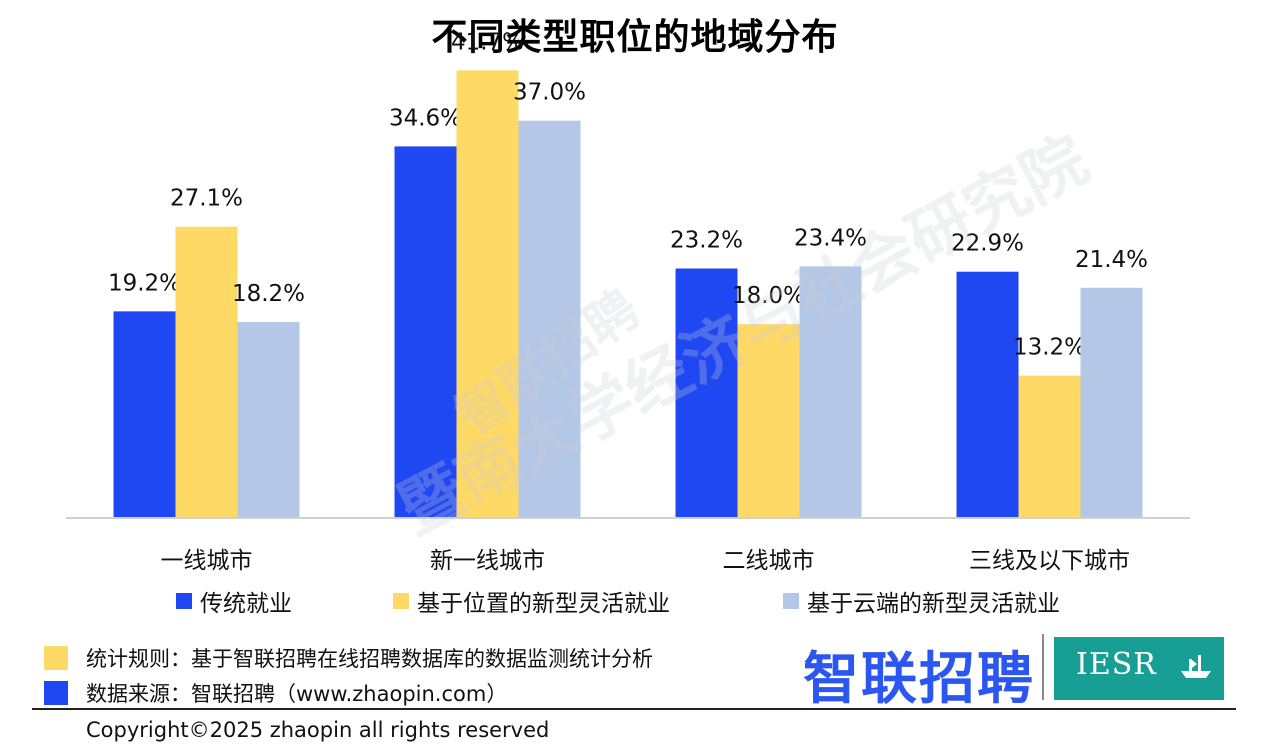 The height and width of the screenshot is (751, 1270). I want to click on iesr-logo-text: IESR, so click(1116, 664).